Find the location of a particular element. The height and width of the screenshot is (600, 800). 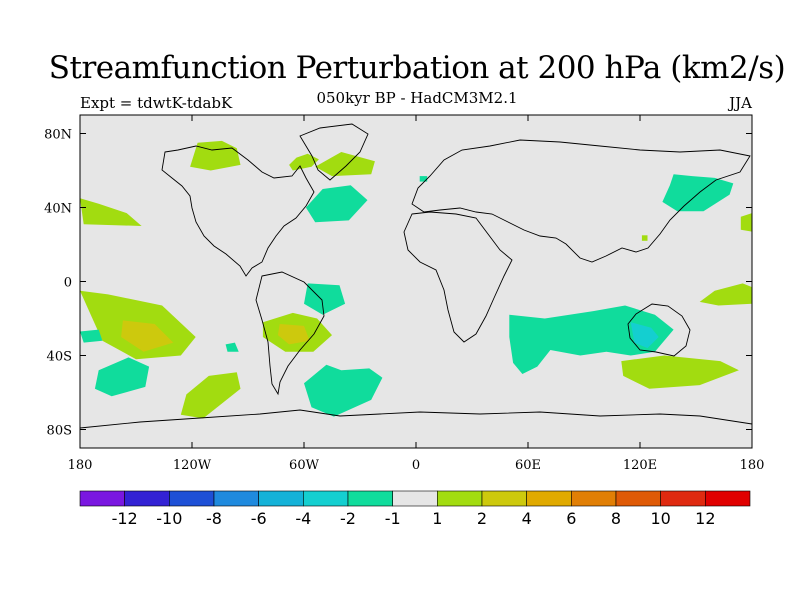

colorbar-label: 8 is located at coordinates (616, 518).